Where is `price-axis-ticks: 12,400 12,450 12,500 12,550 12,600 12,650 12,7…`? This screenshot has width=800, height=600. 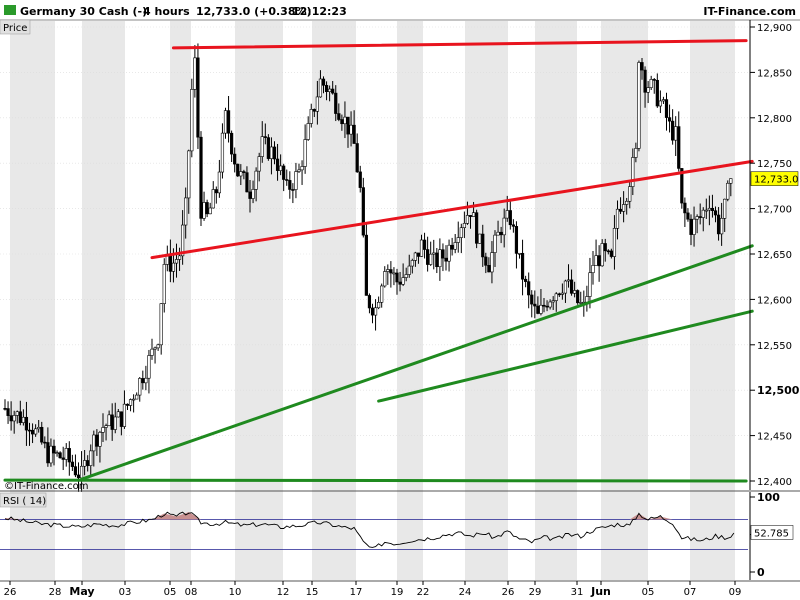
price-axis-ticks: 12,400 12,450 12,500 12,550 12,600 12,650 12,7… is located at coordinates (775, 255).